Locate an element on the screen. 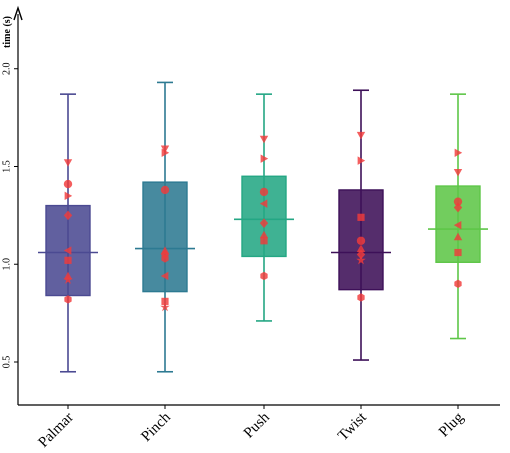 The height and width of the screenshot is (453, 510). x-category-label: Plug is located at coordinates (451, 424).